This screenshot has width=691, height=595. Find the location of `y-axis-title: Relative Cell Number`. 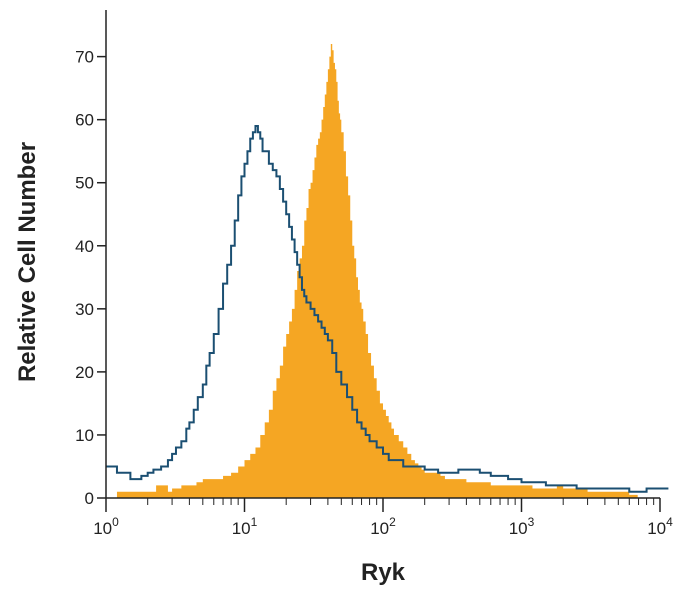

y-axis-title: Relative Cell Number is located at coordinates (27, 262).